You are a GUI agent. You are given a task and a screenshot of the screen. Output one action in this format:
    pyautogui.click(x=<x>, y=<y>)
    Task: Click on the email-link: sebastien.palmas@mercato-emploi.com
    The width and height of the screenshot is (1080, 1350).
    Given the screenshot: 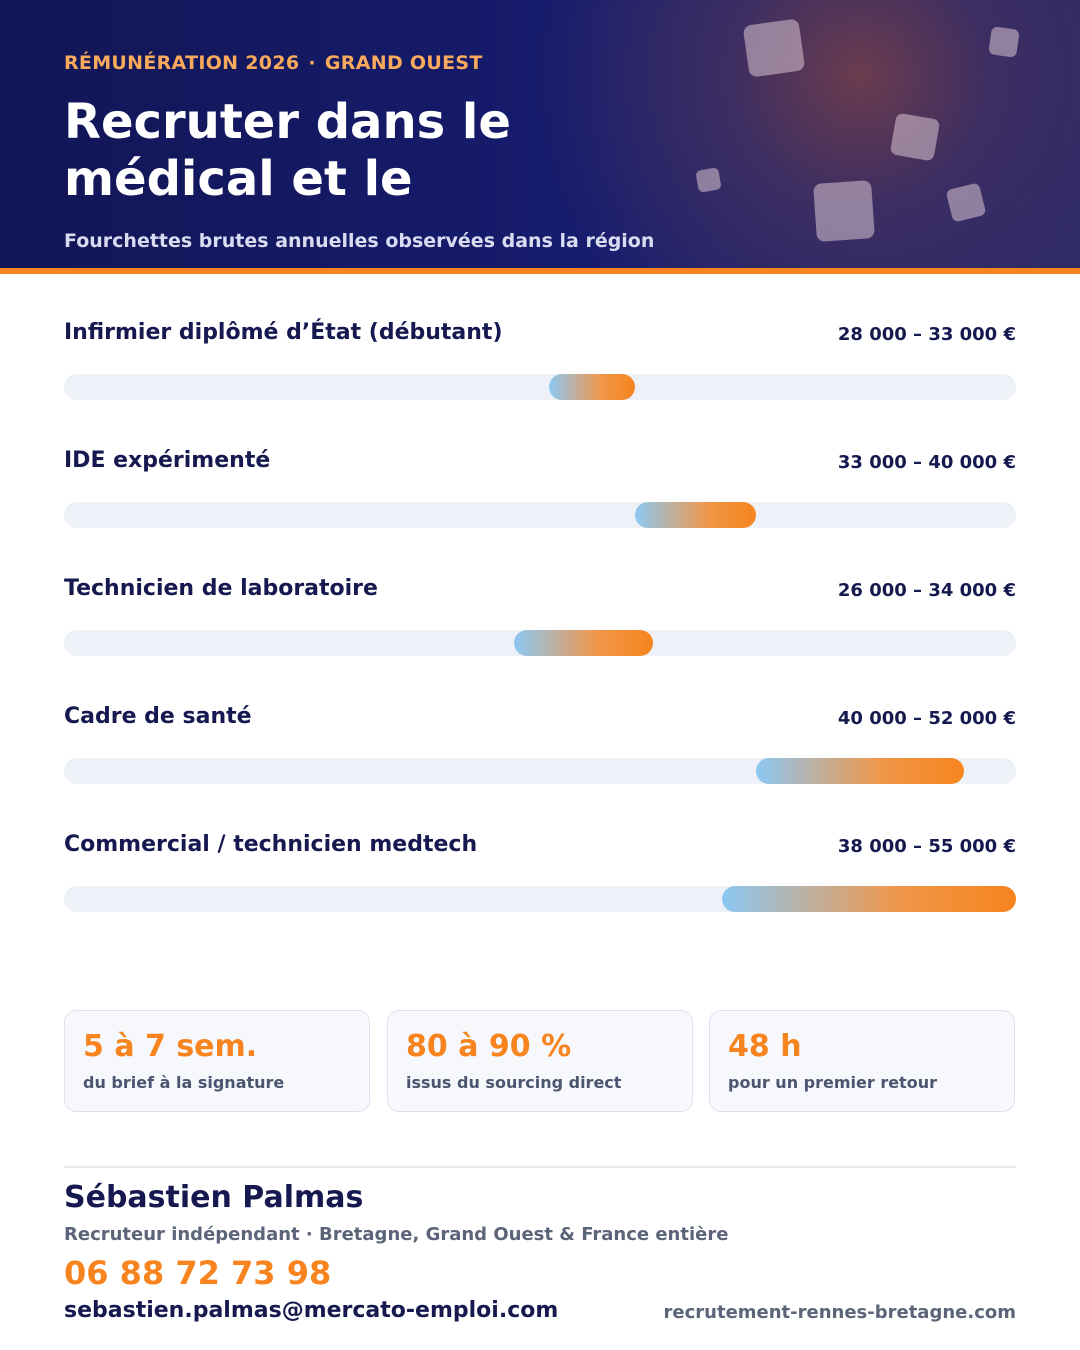 What is the action you would take?
    pyautogui.click(x=311, y=1310)
    